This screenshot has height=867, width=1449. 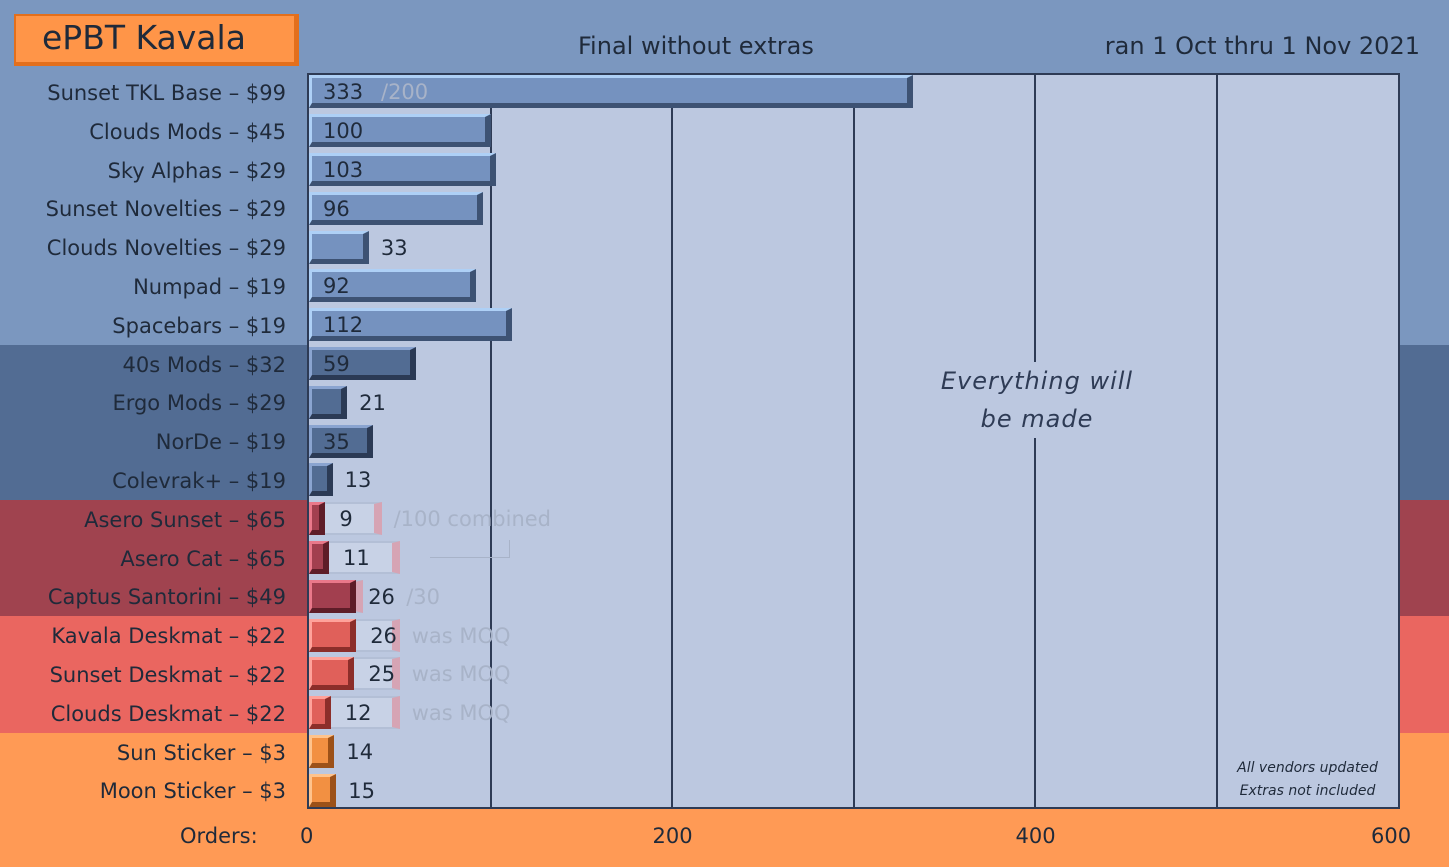 What do you see at coordinates (166, 93) in the screenshot?
I see `category-label: Sunset TKL Base – $99` at bounding box center [166, 93].